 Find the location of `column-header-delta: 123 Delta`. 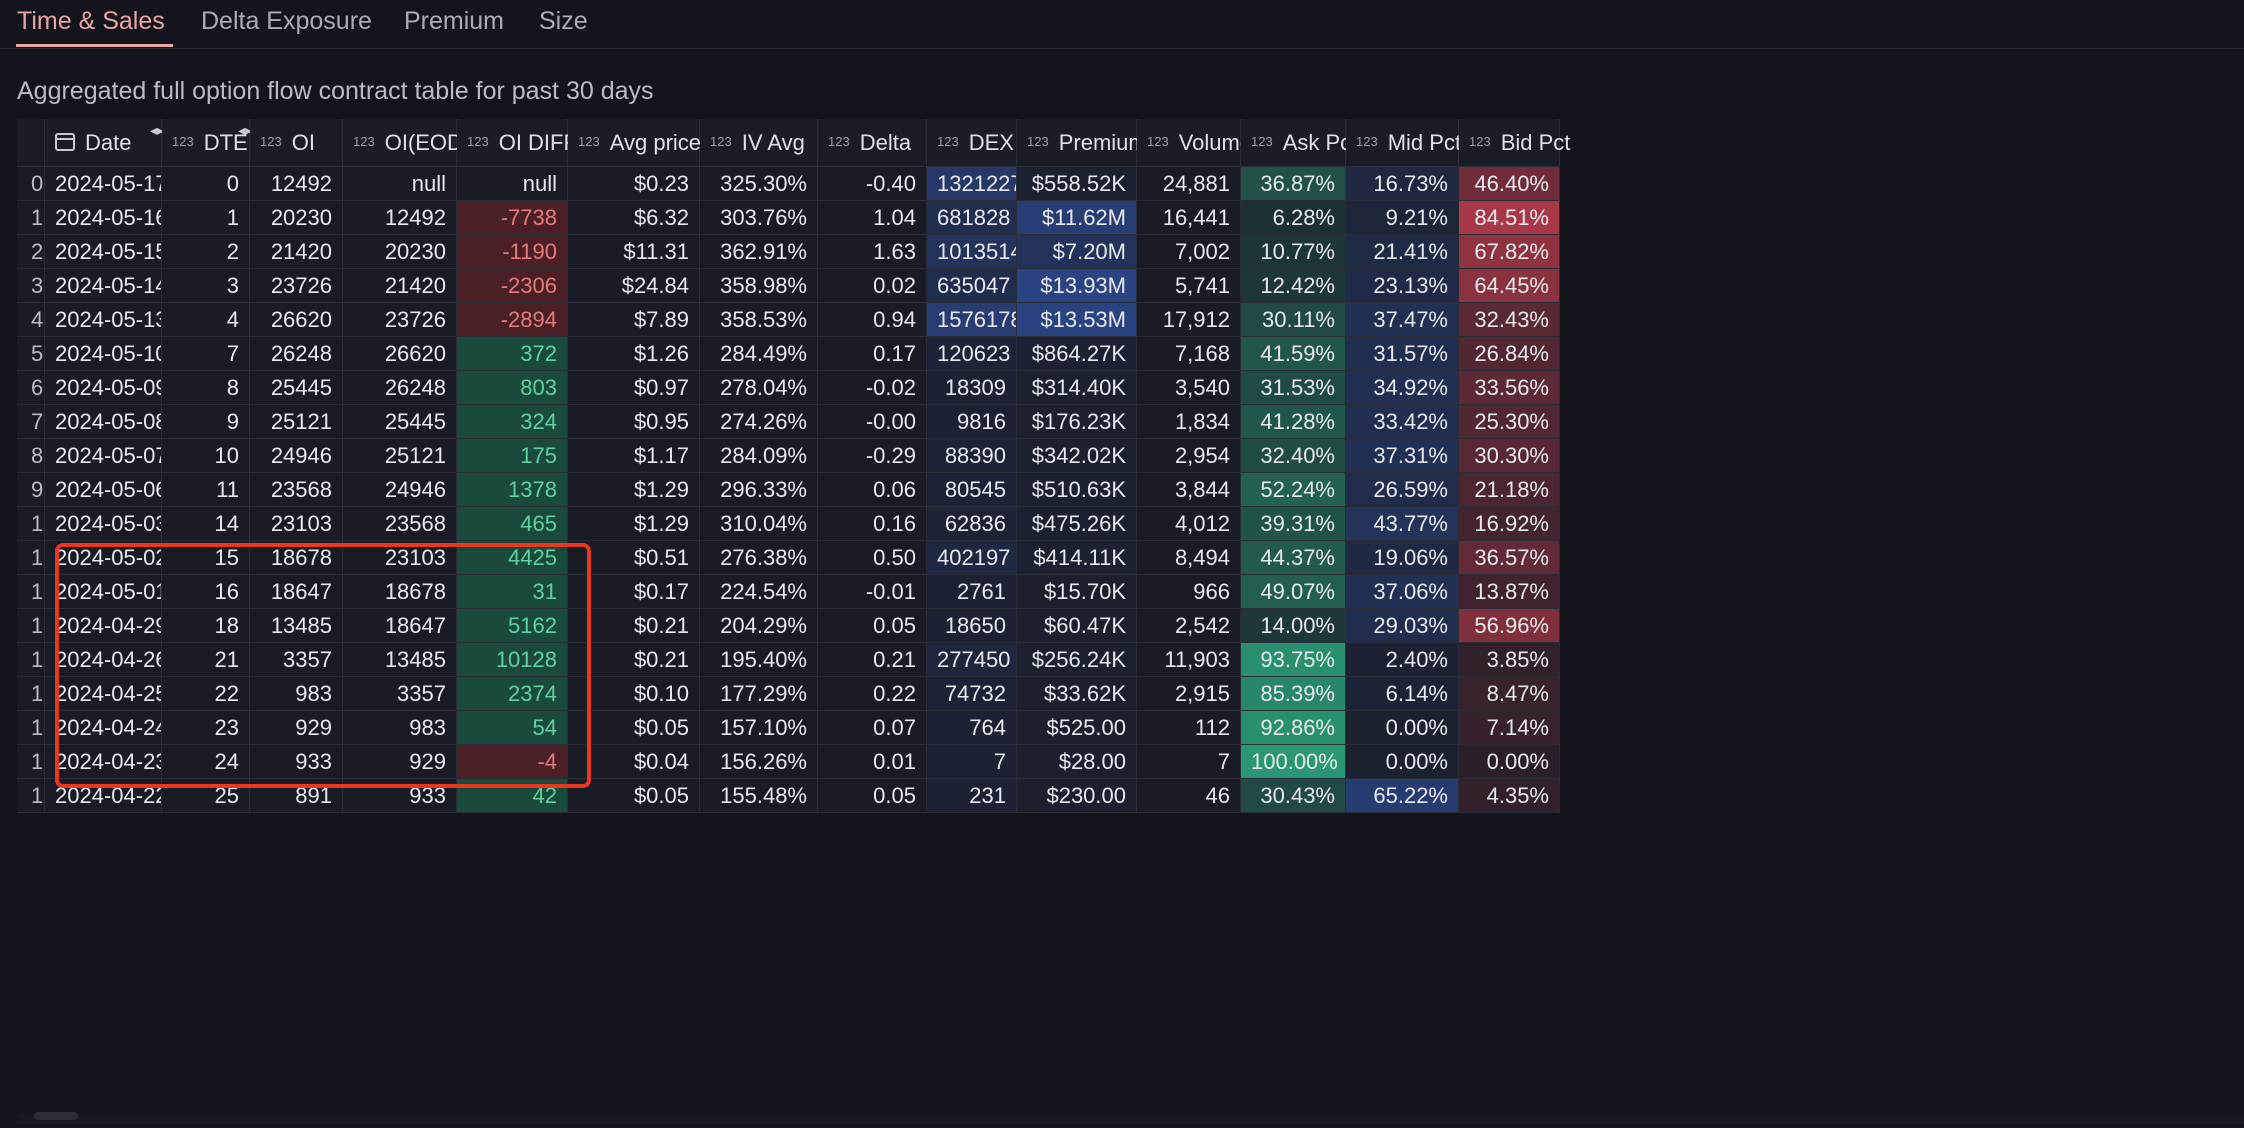

column-header-delta: 123 Delta is located at coordinates (872, 143).